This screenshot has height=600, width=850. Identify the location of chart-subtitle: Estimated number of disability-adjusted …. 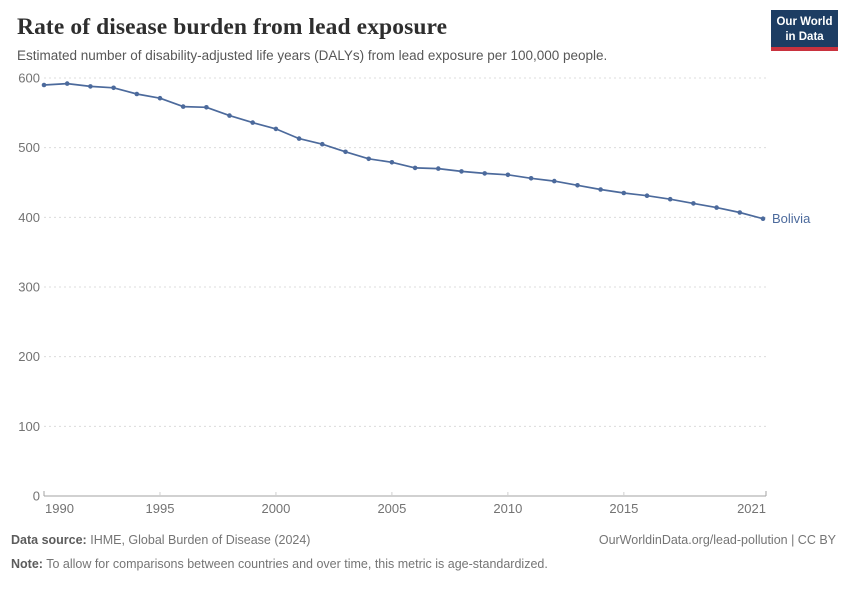
(312, 55).